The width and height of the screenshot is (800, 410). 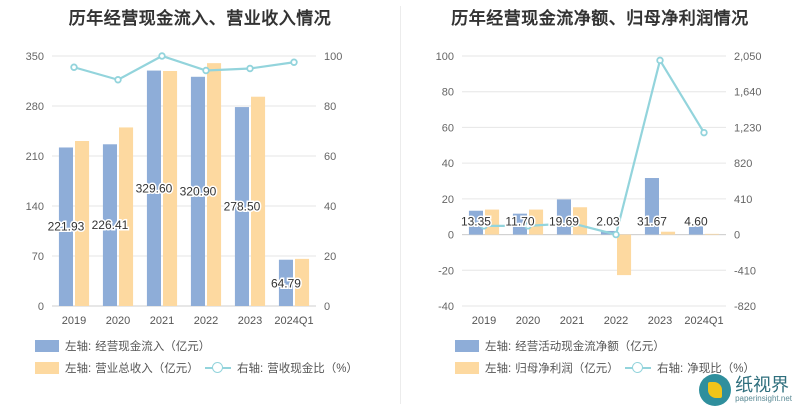 What do you see at coordinates (400, 205) in the screenshot?
I see `panel-divider` at bounding box center [400, 205].